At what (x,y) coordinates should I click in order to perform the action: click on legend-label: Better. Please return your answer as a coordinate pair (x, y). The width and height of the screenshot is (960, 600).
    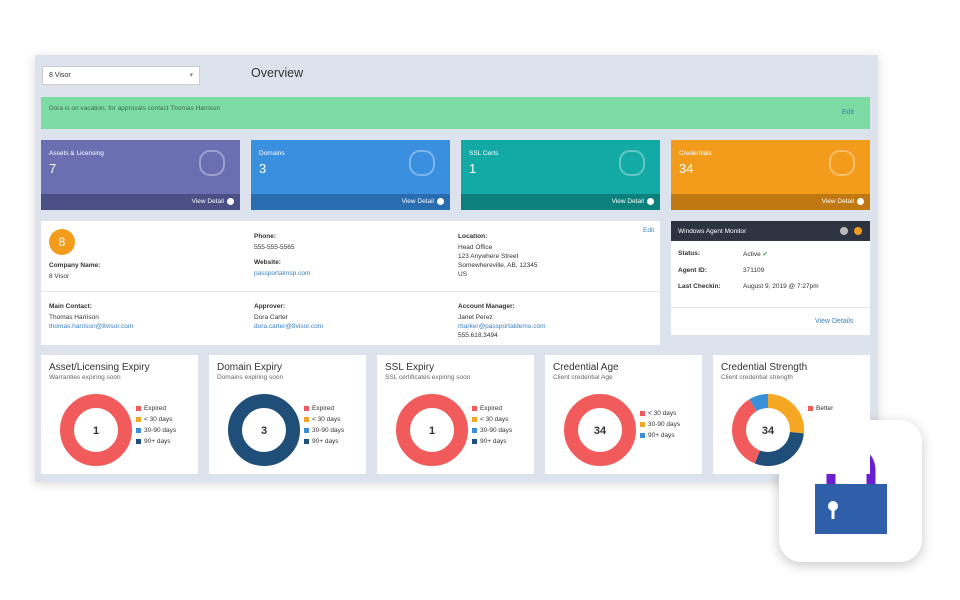
    Looking at the image, I should click on (825, 408).